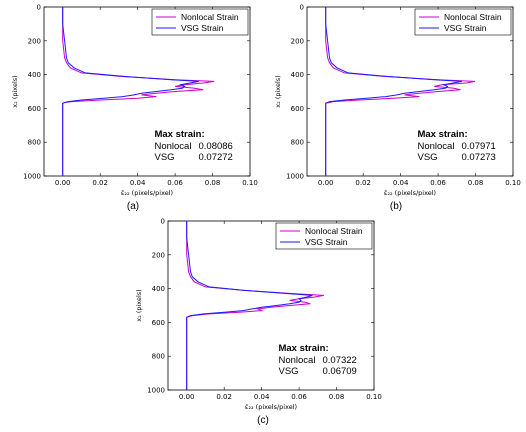  I want to click on max-strain-annotation: Max strain:Nonlocal 0.07971 VSG 0.07273, so click(456, 146).